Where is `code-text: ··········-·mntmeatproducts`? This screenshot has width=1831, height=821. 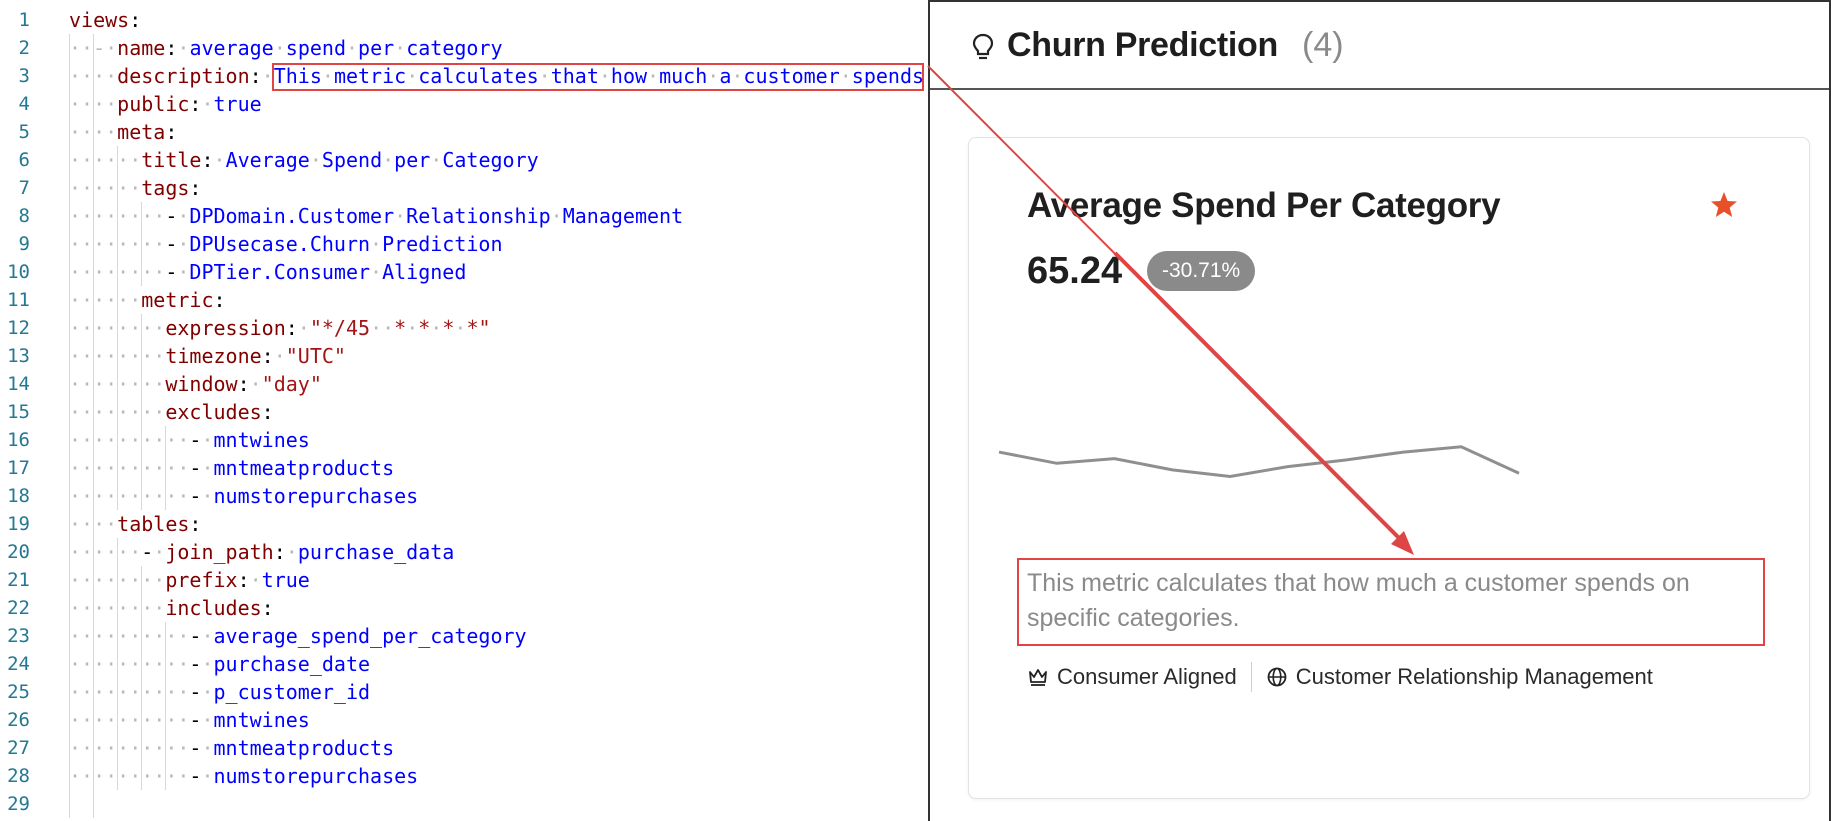 code-text: ··········-·mntmeatproducts is located at coordinates (232, 748).